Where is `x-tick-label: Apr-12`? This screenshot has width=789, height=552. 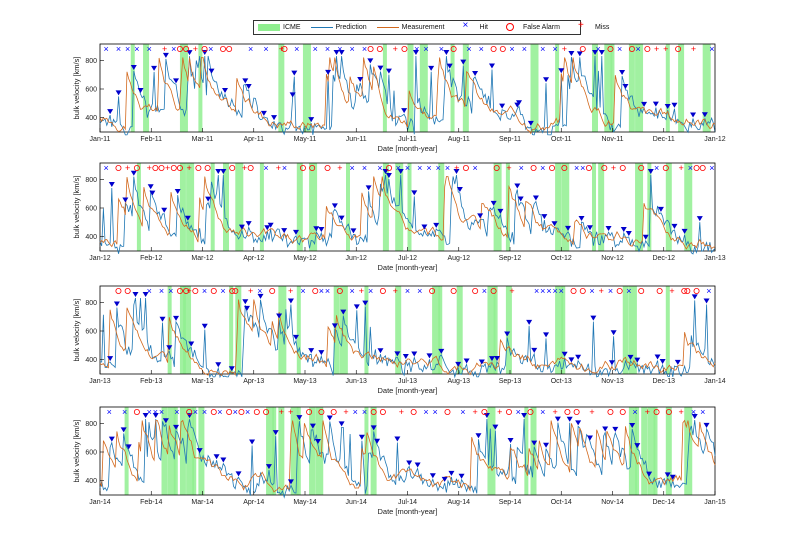 x-tick-label: Apr-12 is located at coordinates (253, 258).